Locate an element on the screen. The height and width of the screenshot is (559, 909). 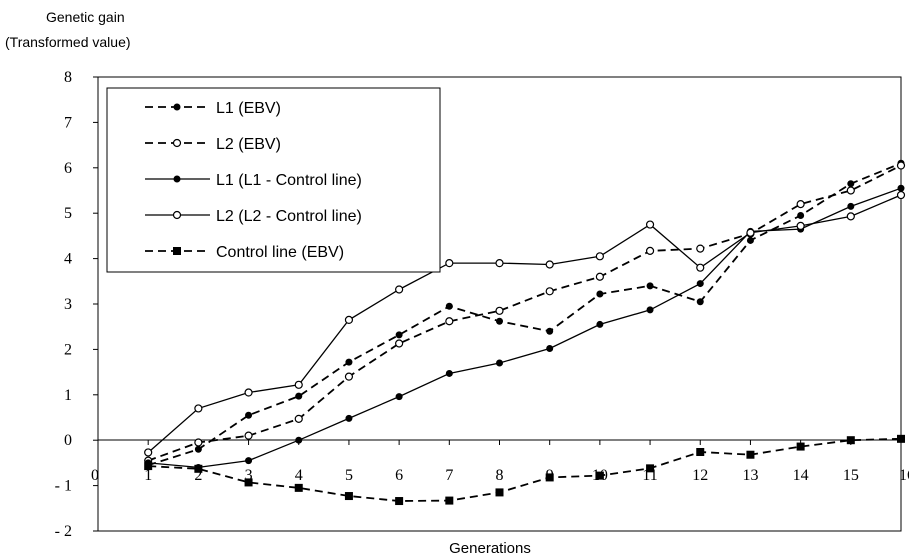
y-tick-label: - 2 is located at coordinates (63, 531).